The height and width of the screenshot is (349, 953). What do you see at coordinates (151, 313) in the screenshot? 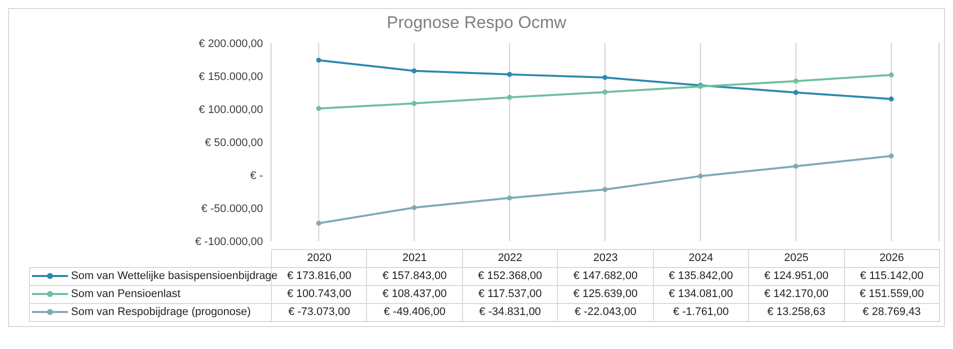
I see `legend-label: Som van Respobijdrage (progonose)` at bounding box center [151, 313].